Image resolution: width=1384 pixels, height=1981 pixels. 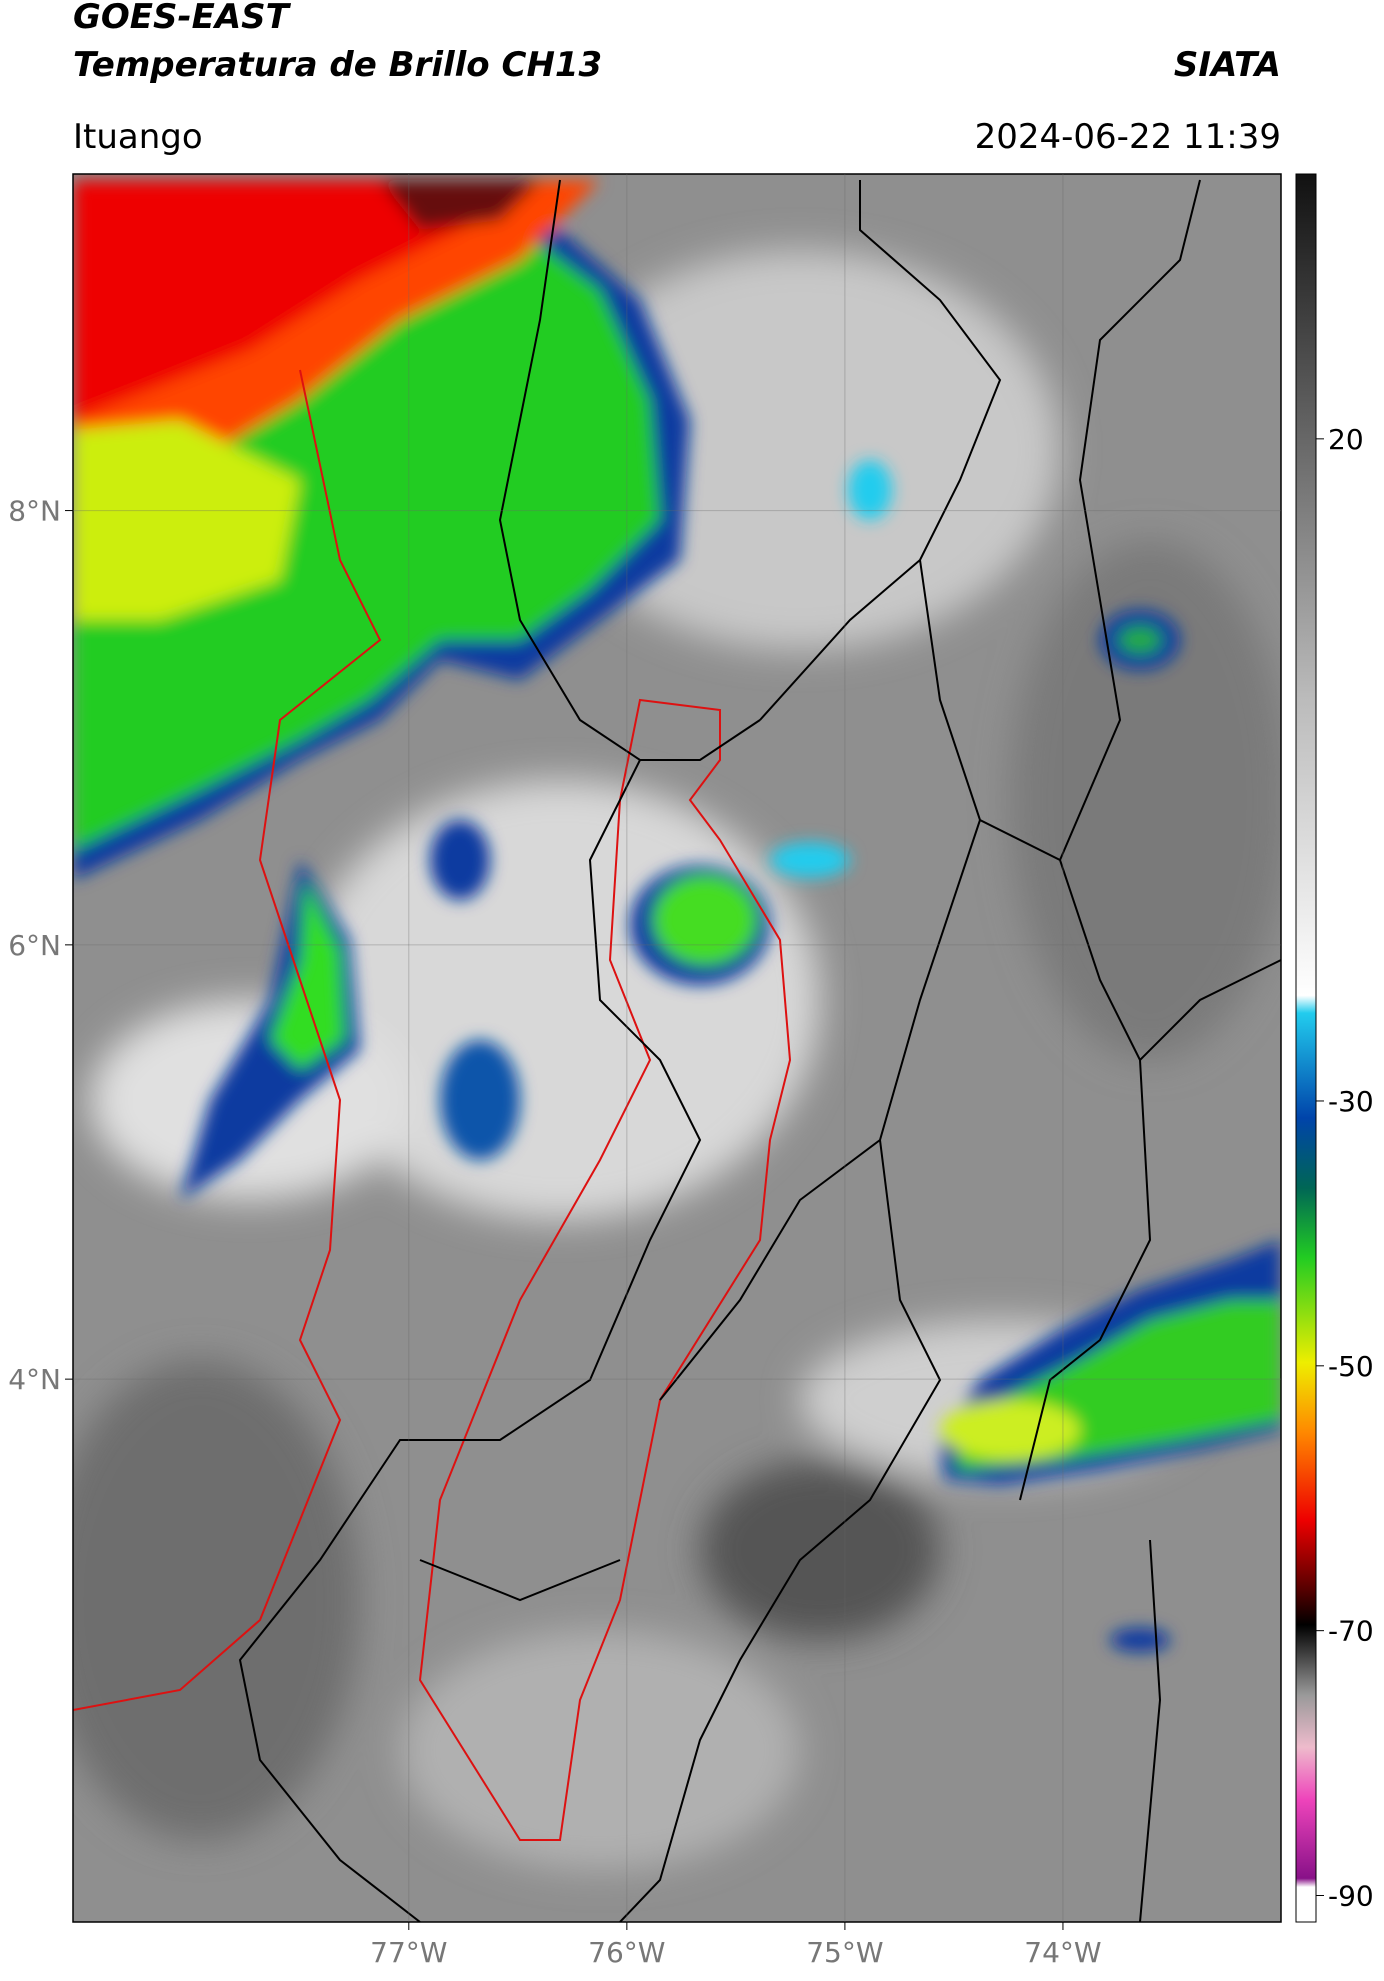 I want to click on colorbar-tick-label: -70, so click(x=1351, y=1631).